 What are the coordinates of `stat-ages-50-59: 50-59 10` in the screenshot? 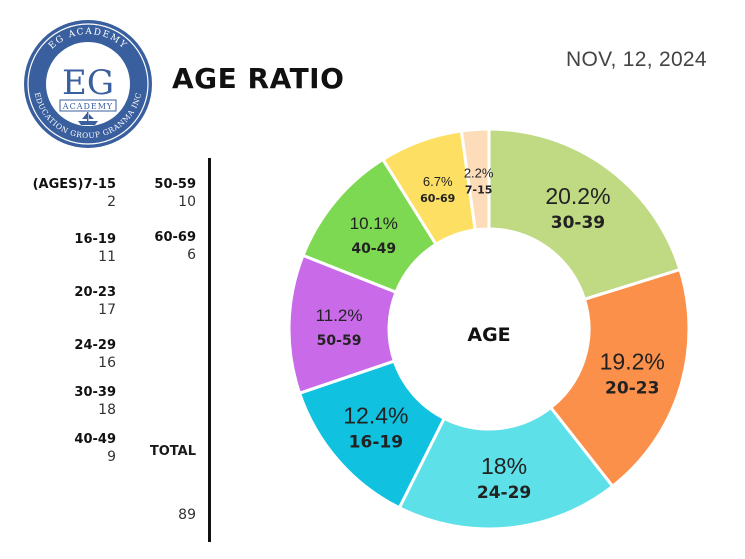 It's located at (175, 194).